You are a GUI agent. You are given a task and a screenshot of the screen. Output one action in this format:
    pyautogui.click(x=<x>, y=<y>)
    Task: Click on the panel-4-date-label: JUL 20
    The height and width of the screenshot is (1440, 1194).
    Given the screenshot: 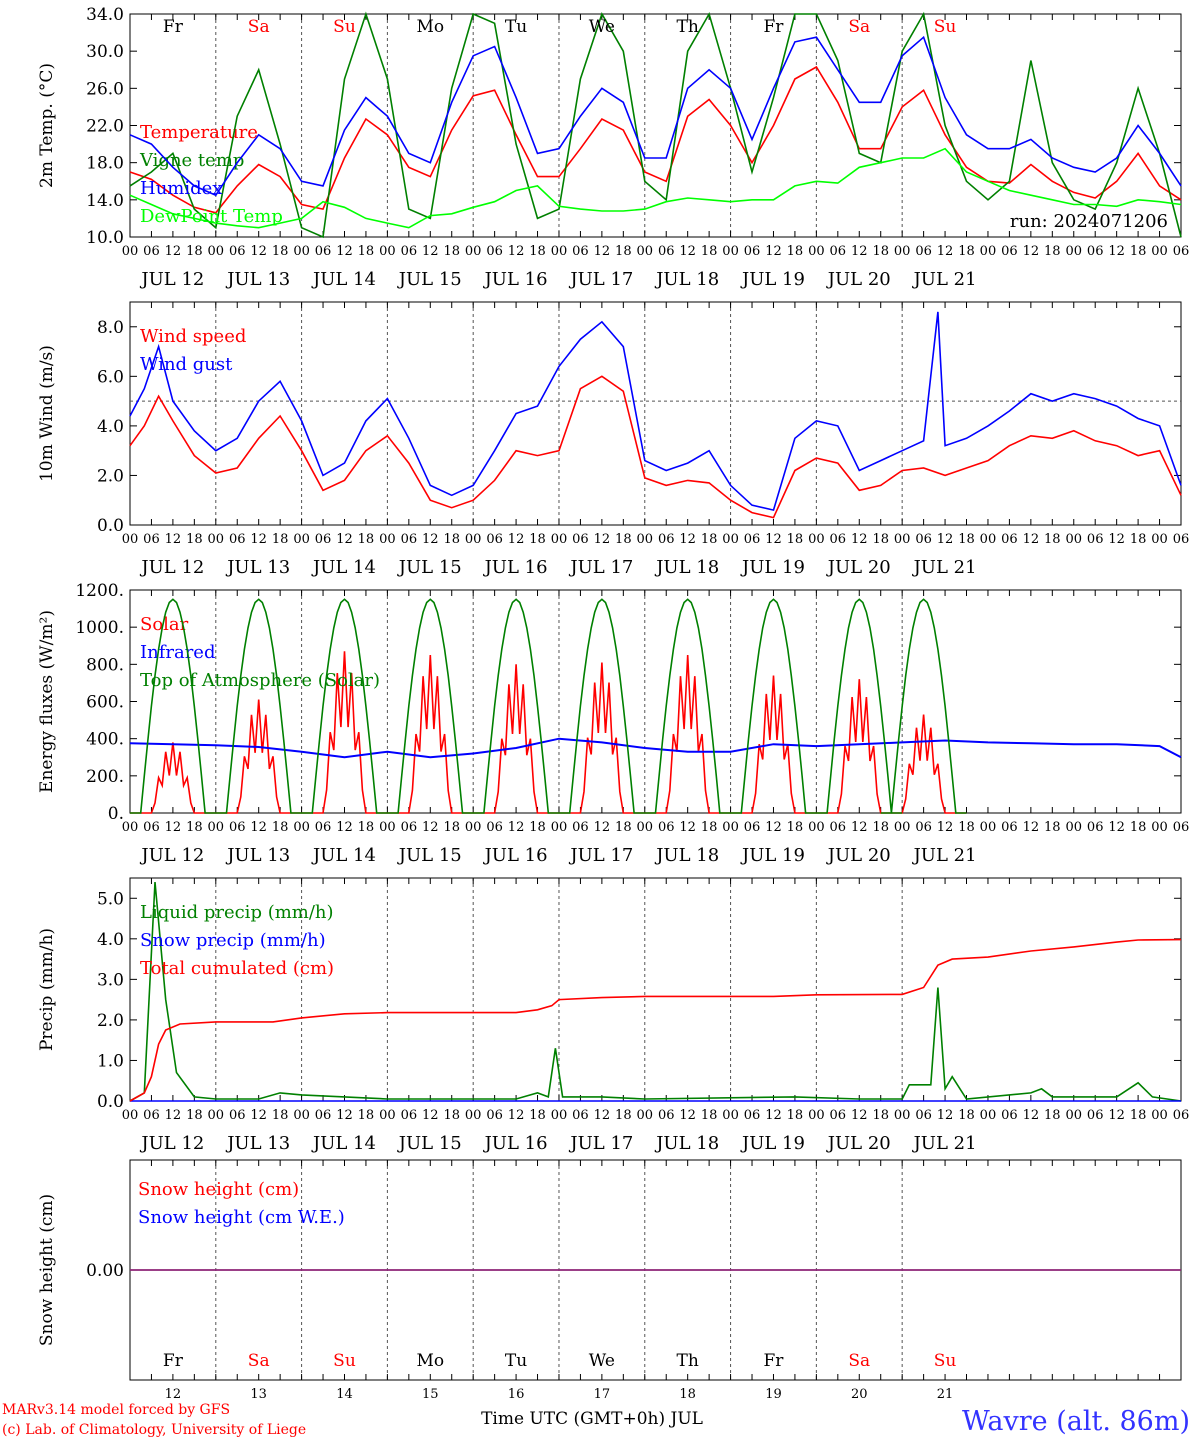 What is the action you would take?
    pyautogui.click(x=858, y=1143)
    